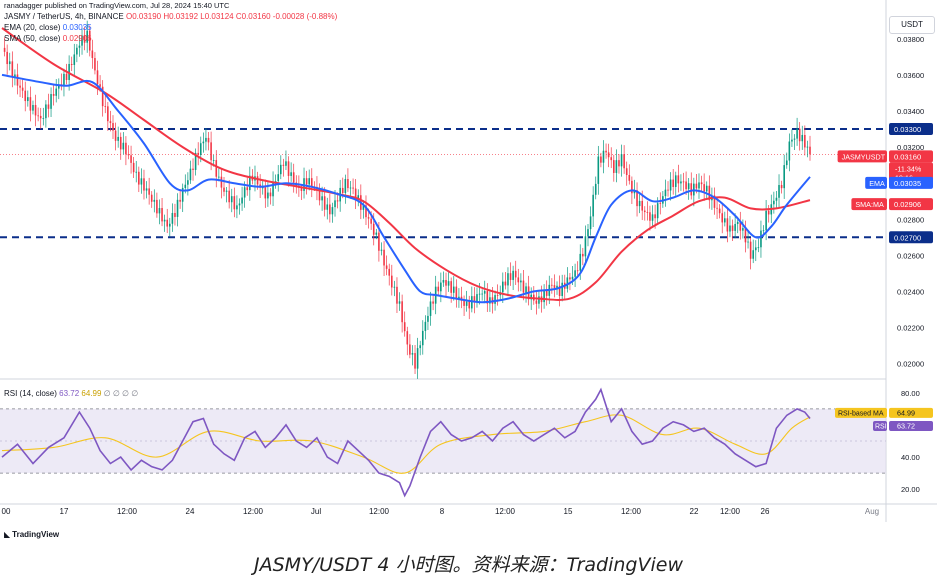  Describe the element at coordinates (908, 168) in the screenshot. I see `last-price-change: -11.34%` at that location.